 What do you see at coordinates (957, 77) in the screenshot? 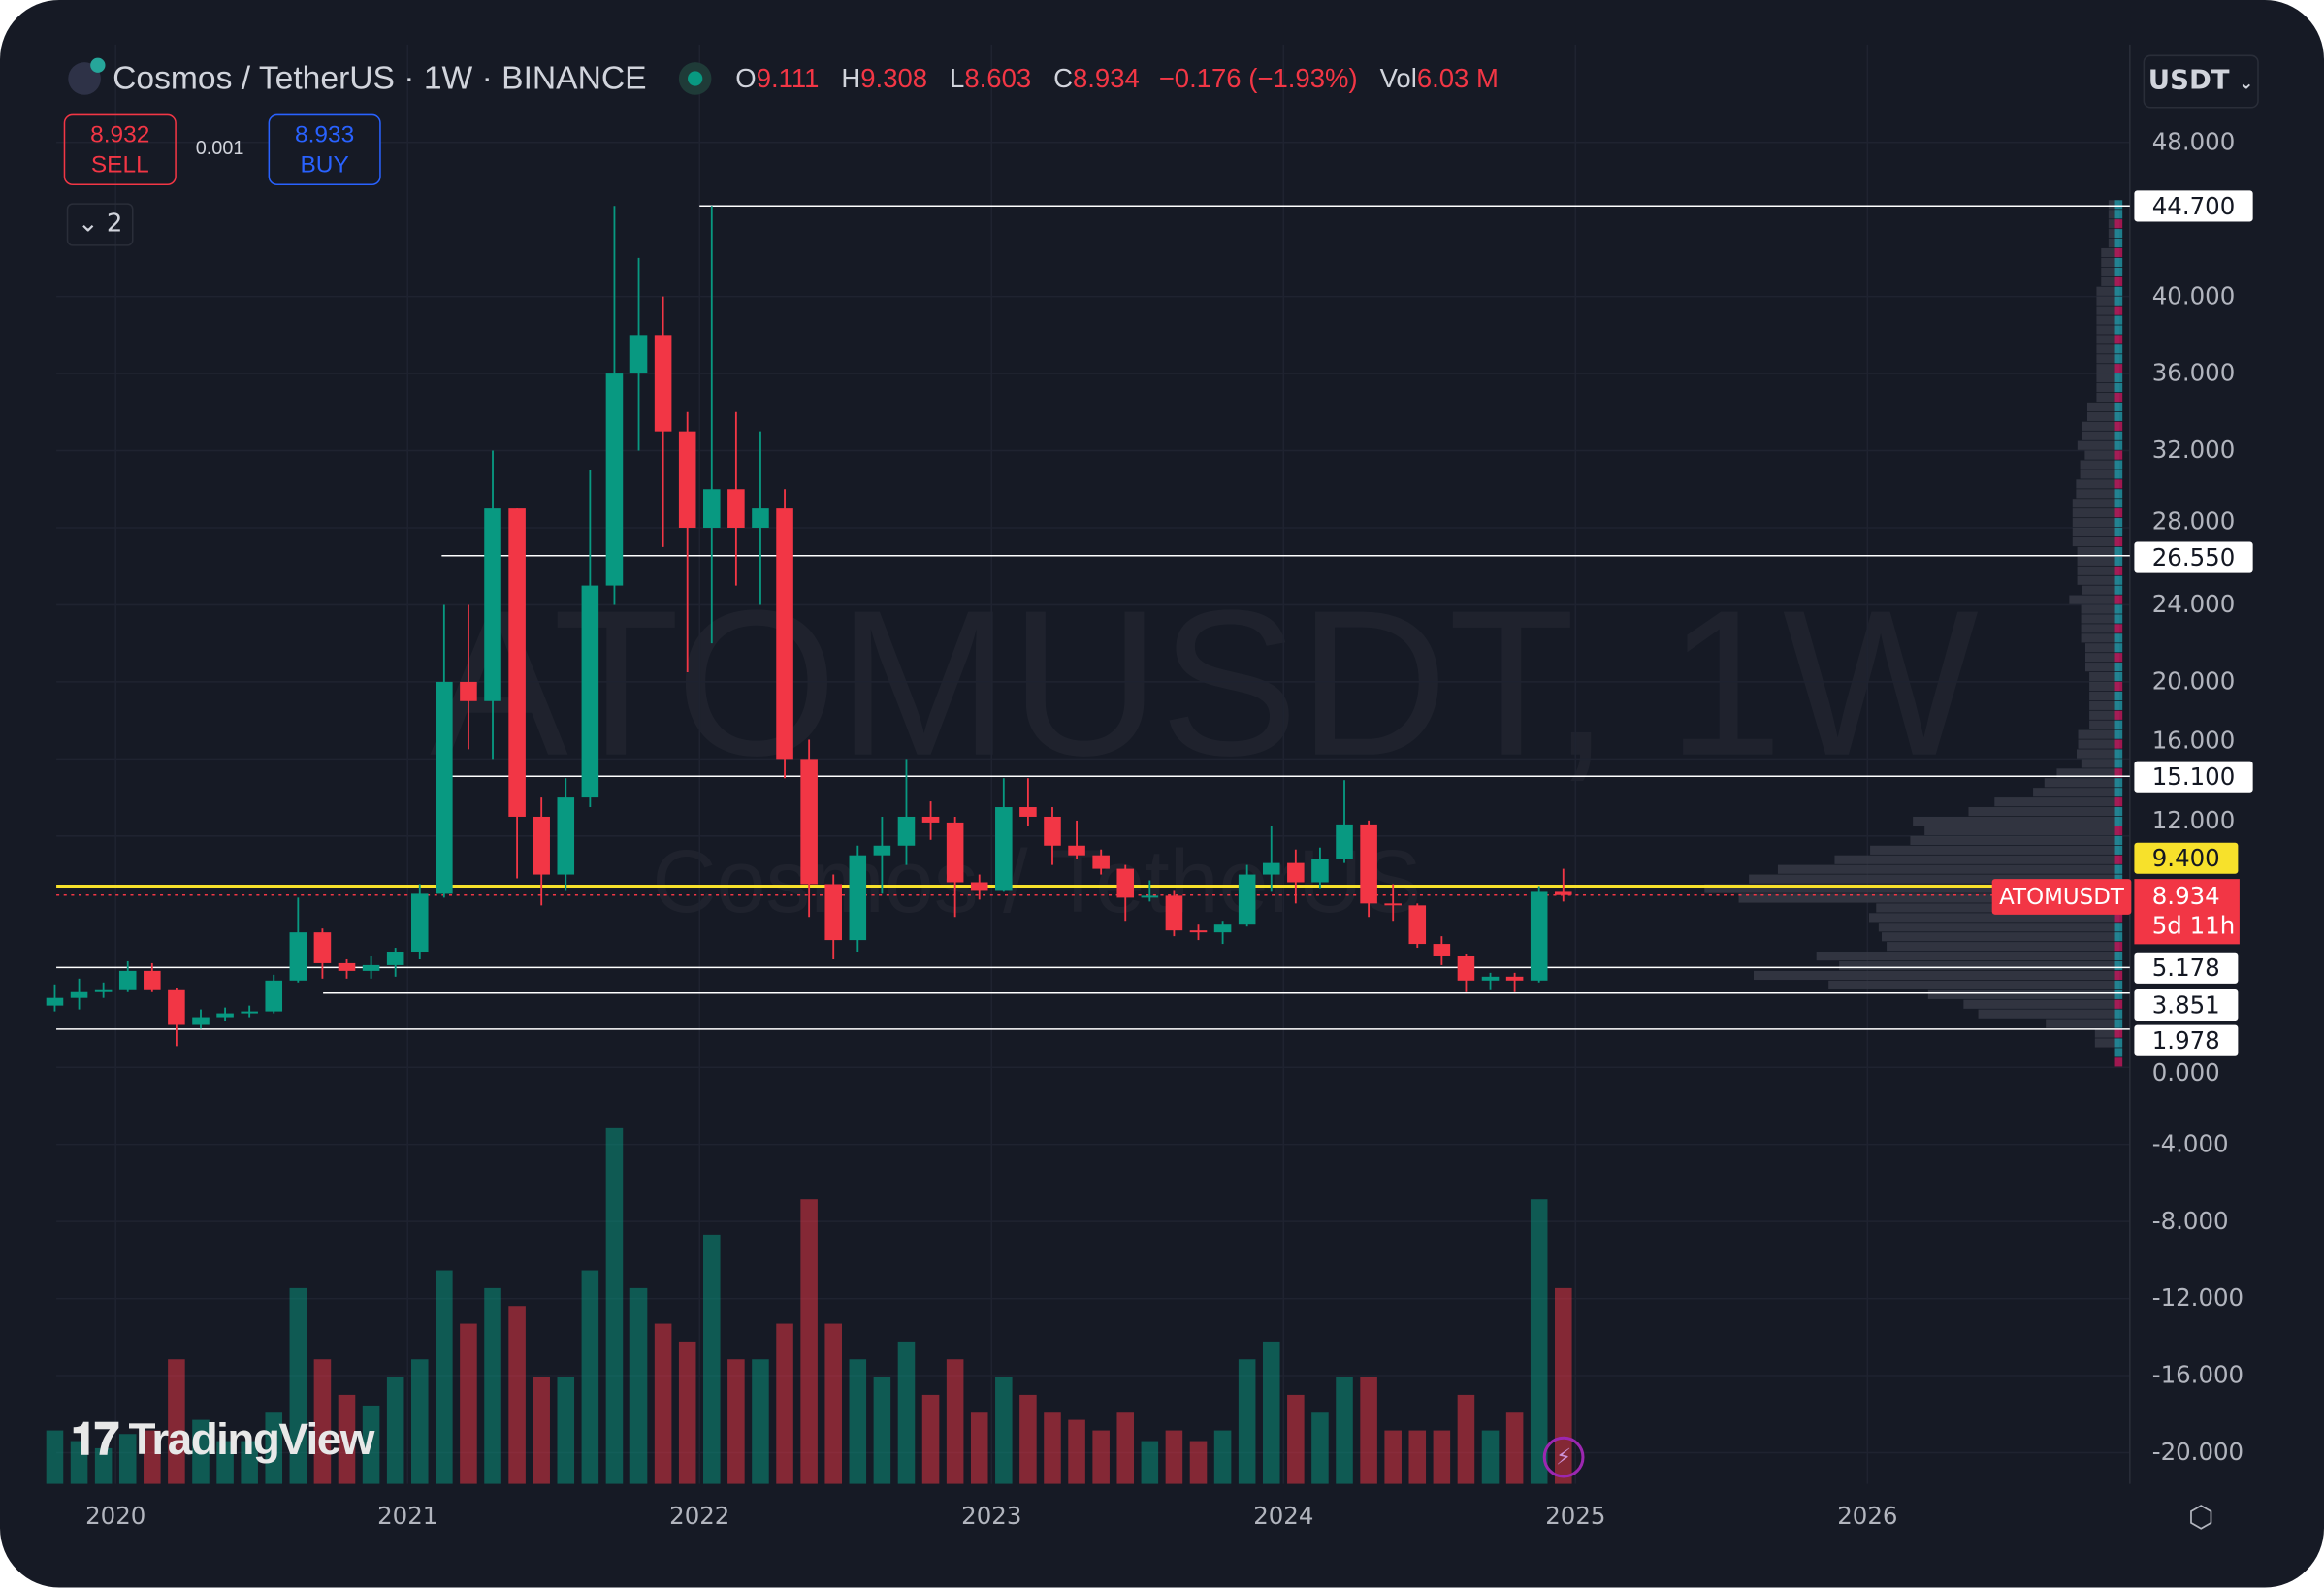
I see `low-label: L` at bounding box center [957, 77].